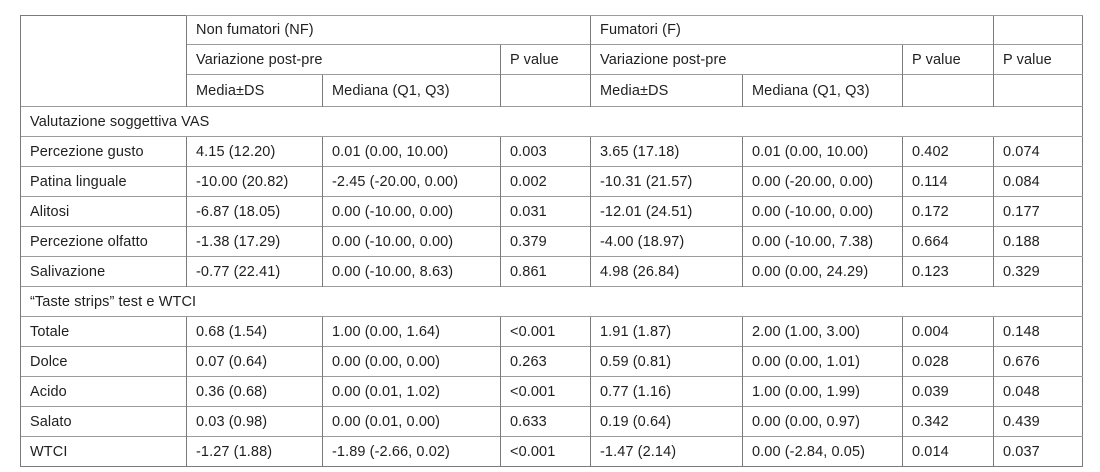 This screenshot has width=1100, height=472. Describe the element at coordinates (411, 211) in the screenshot. I see `cell-mediana-nf: 0.00 (-10.00, 0.00)` at that location.